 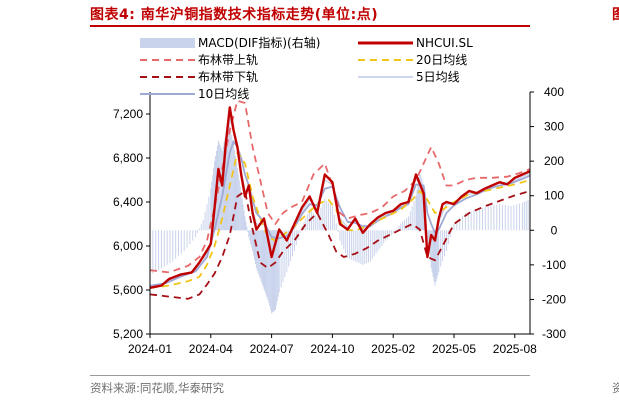 I want to click on x-axis-tick-label: 2024-01, so click(x=150, y=349).